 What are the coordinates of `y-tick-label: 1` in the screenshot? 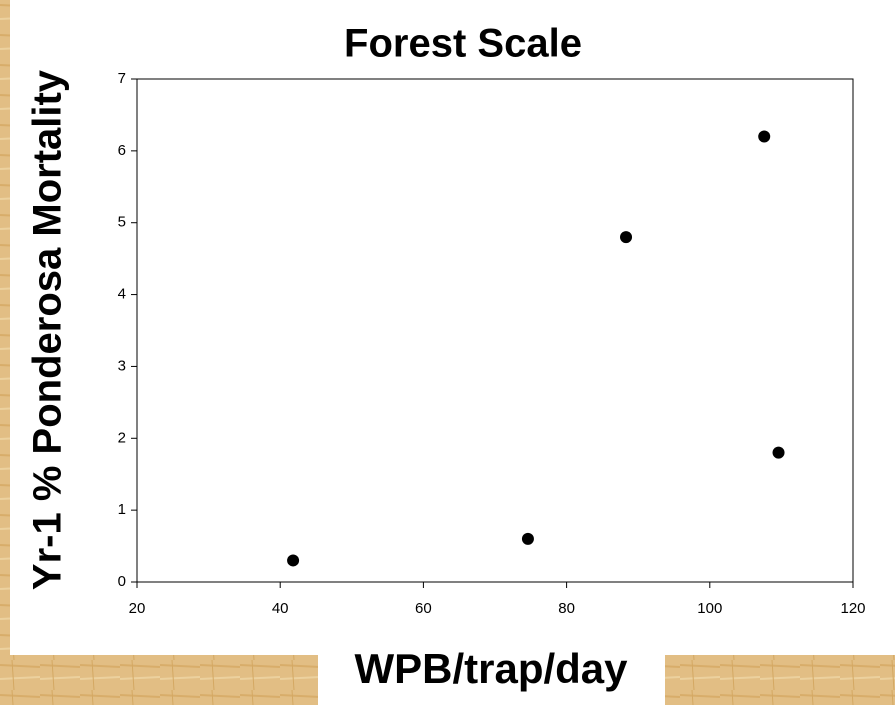 It's located at (122, 509).